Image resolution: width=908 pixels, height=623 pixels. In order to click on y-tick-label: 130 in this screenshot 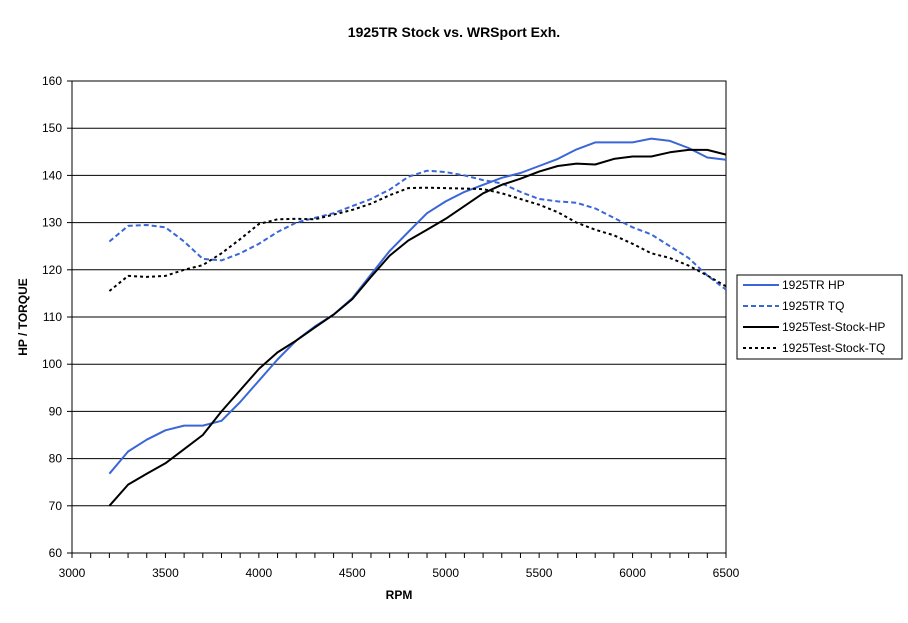, I will do `click(52, 223)`.